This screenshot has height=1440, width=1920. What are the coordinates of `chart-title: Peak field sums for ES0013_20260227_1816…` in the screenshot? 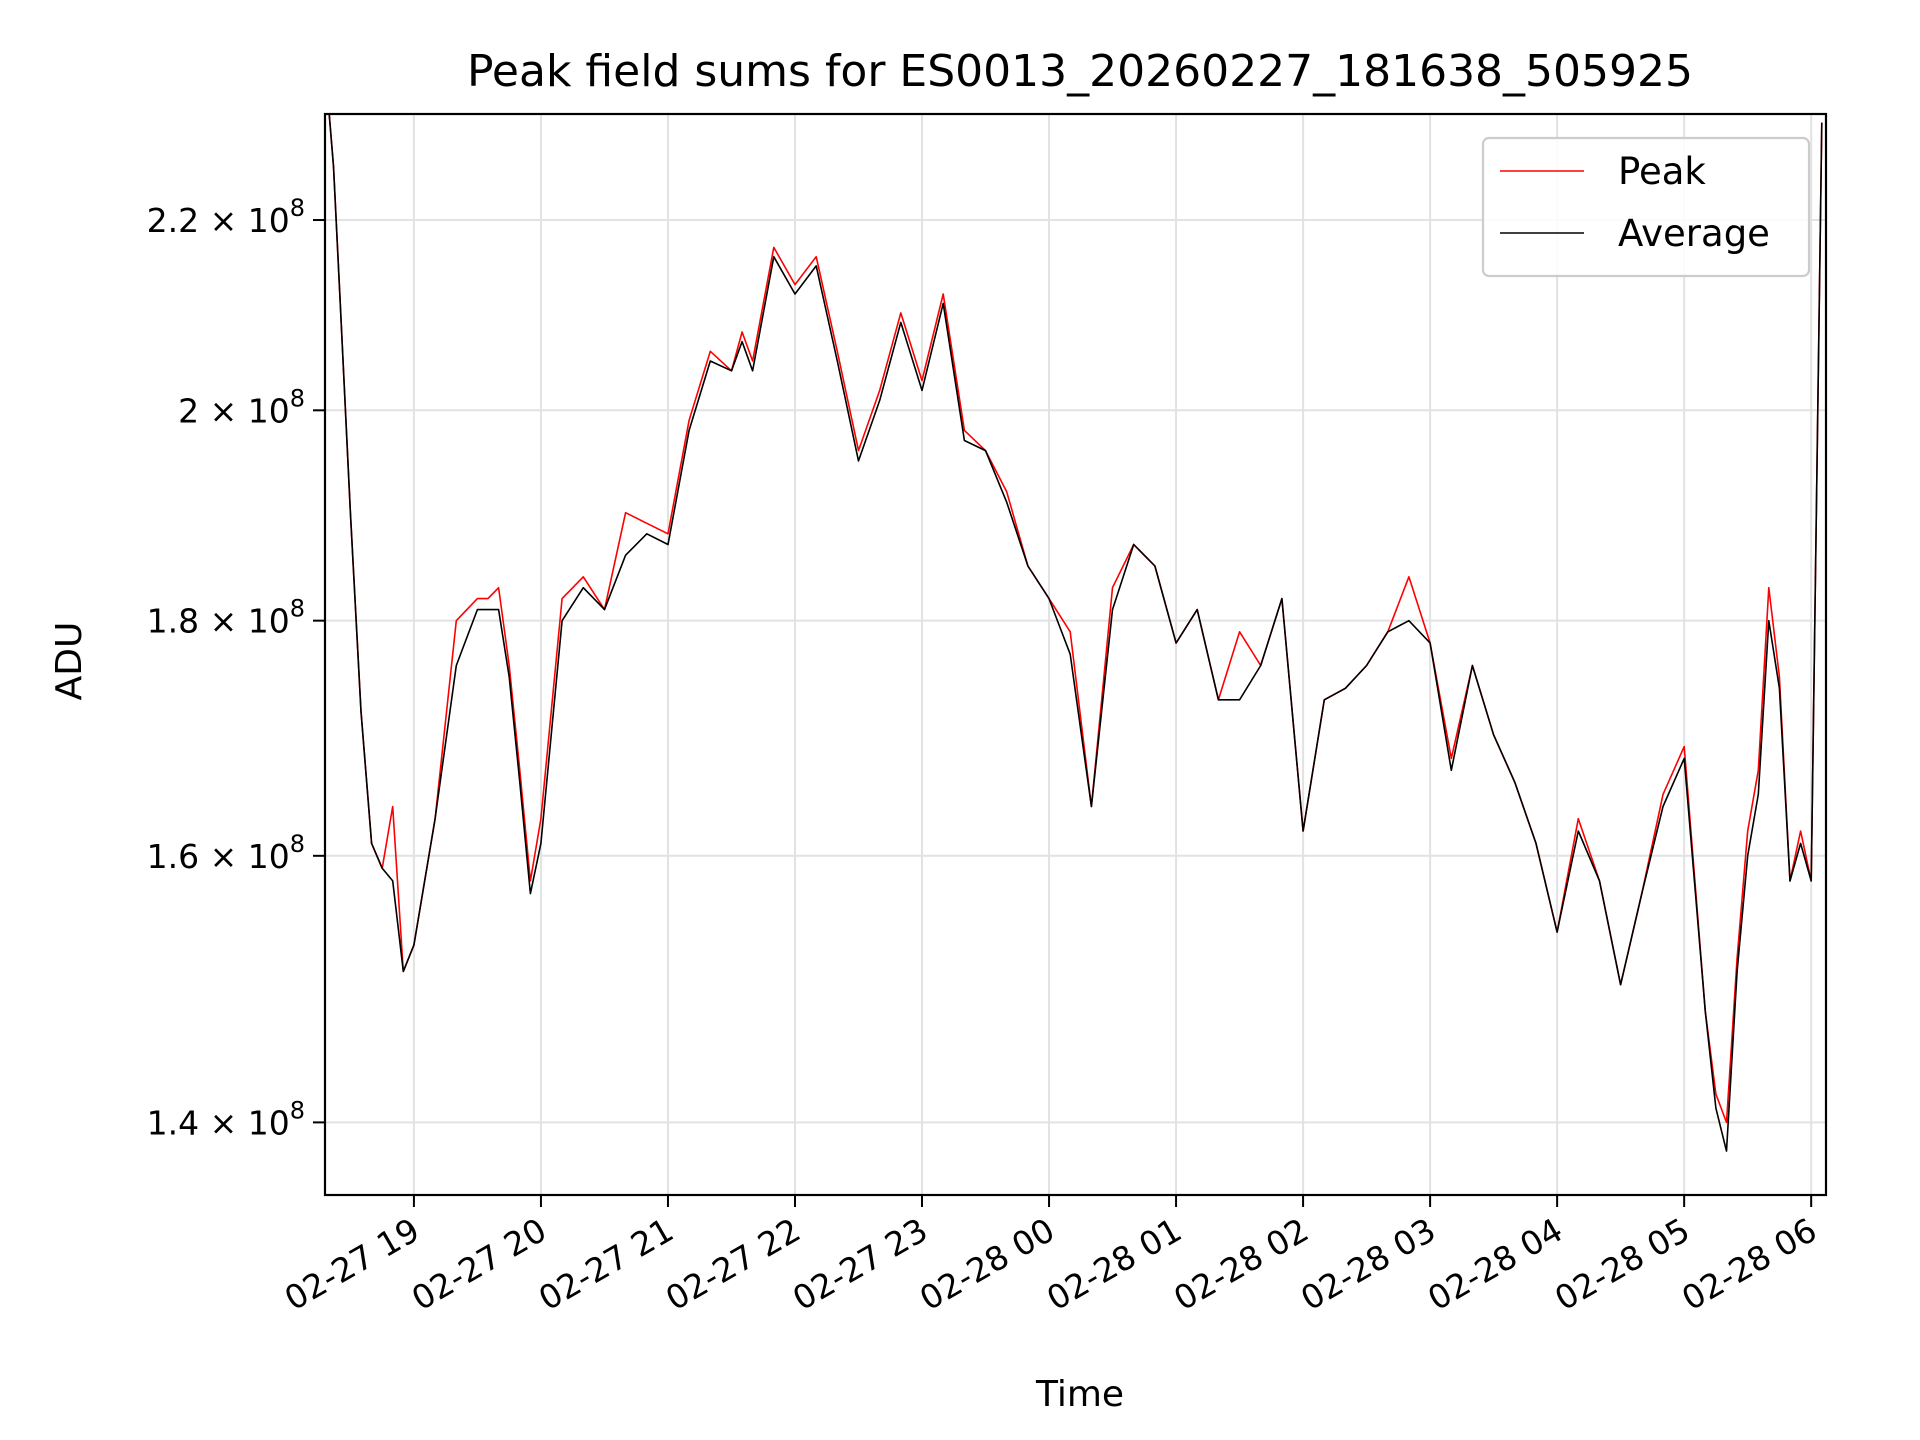 It's located at (1080, 71).